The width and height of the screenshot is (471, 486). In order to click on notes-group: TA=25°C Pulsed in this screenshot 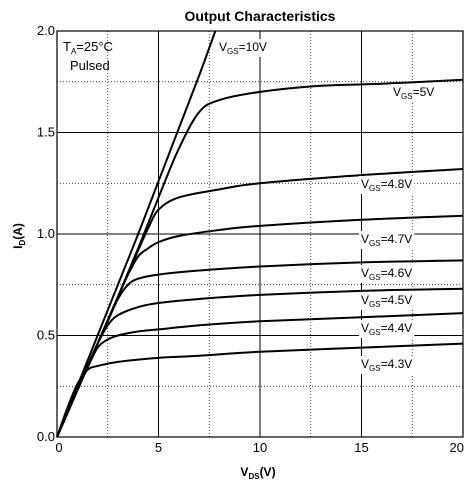, I will do `click(88, 56)`.